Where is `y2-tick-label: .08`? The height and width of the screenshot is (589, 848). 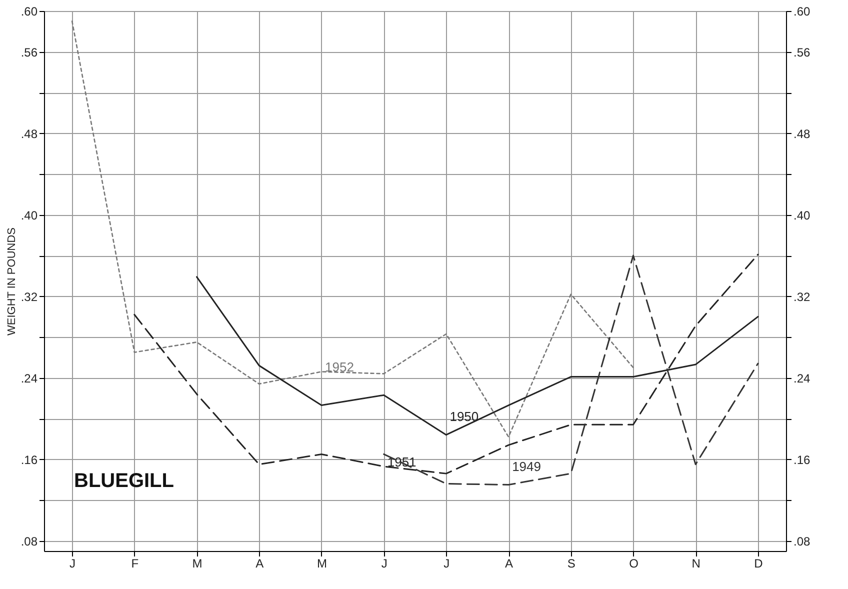
y2-tick-label: .08 is located at coordinates (802, 541).